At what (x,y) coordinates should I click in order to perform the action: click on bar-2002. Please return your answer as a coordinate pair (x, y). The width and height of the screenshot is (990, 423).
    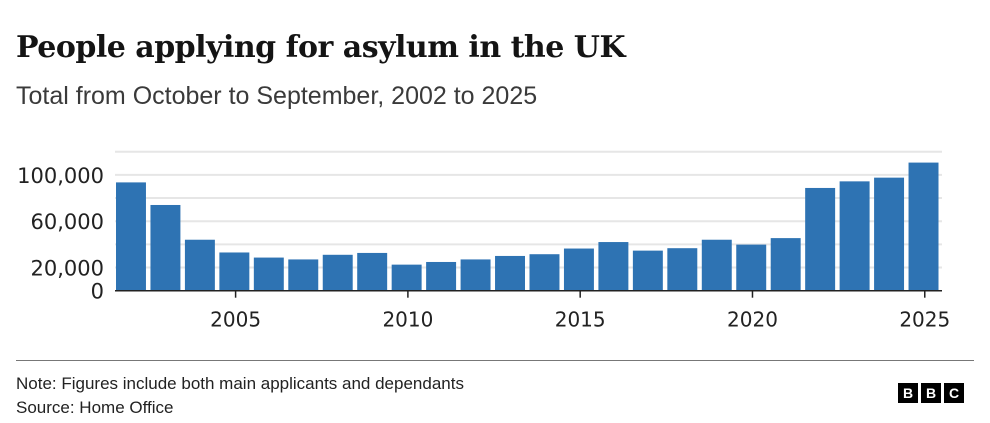
    Looking at the image, I should click on (131, 236).